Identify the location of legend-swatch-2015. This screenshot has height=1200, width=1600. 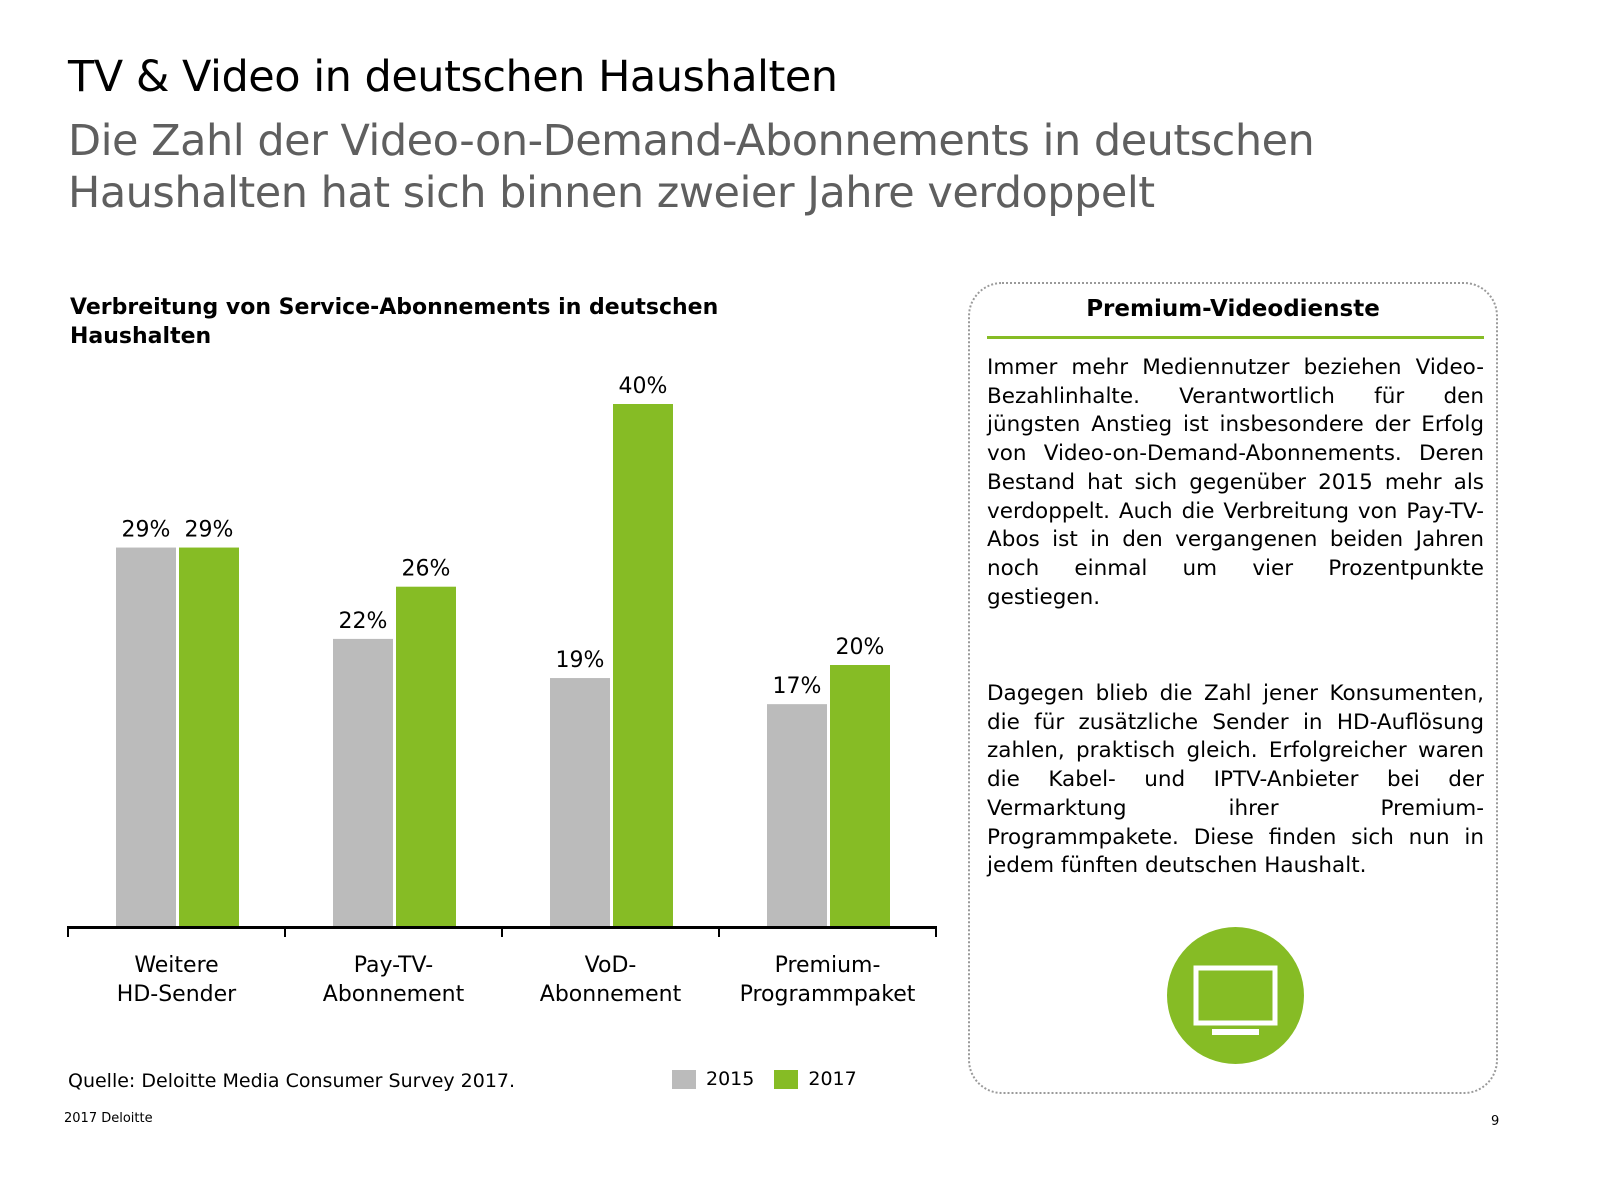
(684, 1079).